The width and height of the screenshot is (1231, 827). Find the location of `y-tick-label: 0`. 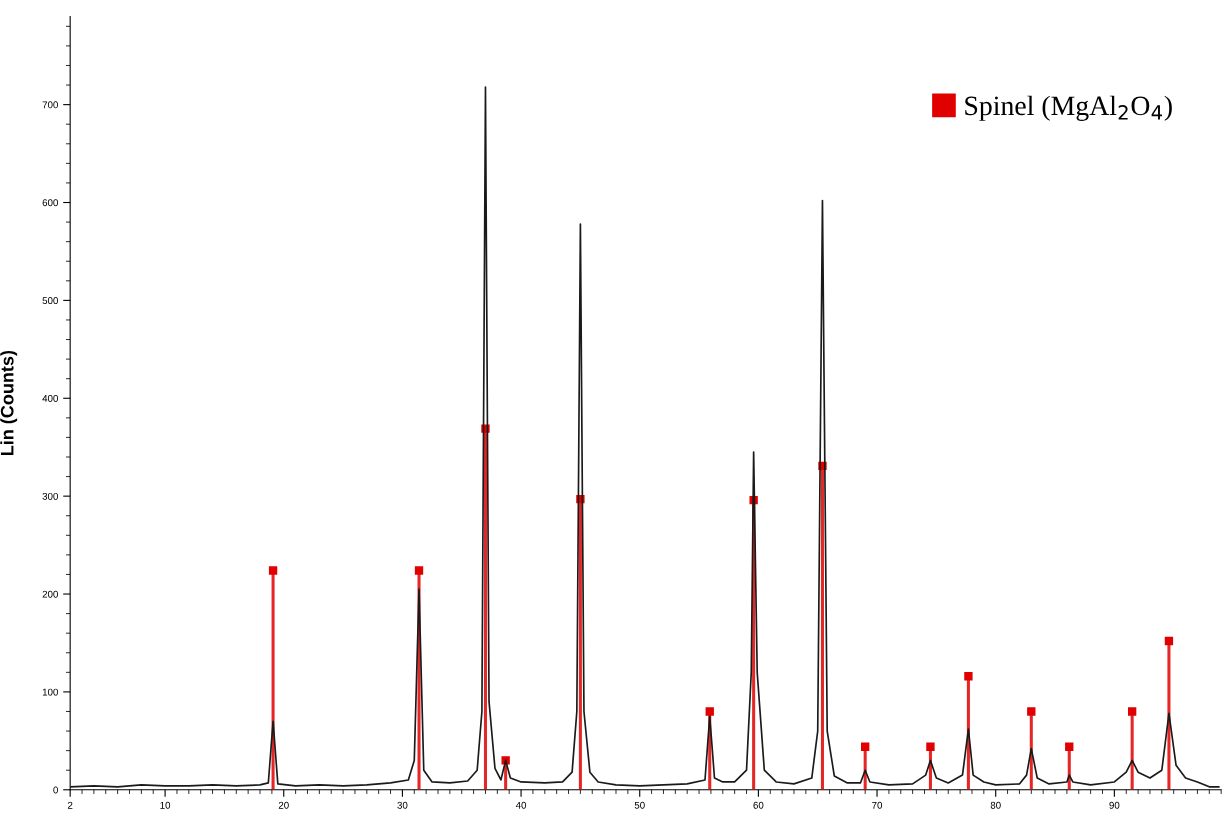

y-tick-label: 0 is located at coordinates (55, 790).